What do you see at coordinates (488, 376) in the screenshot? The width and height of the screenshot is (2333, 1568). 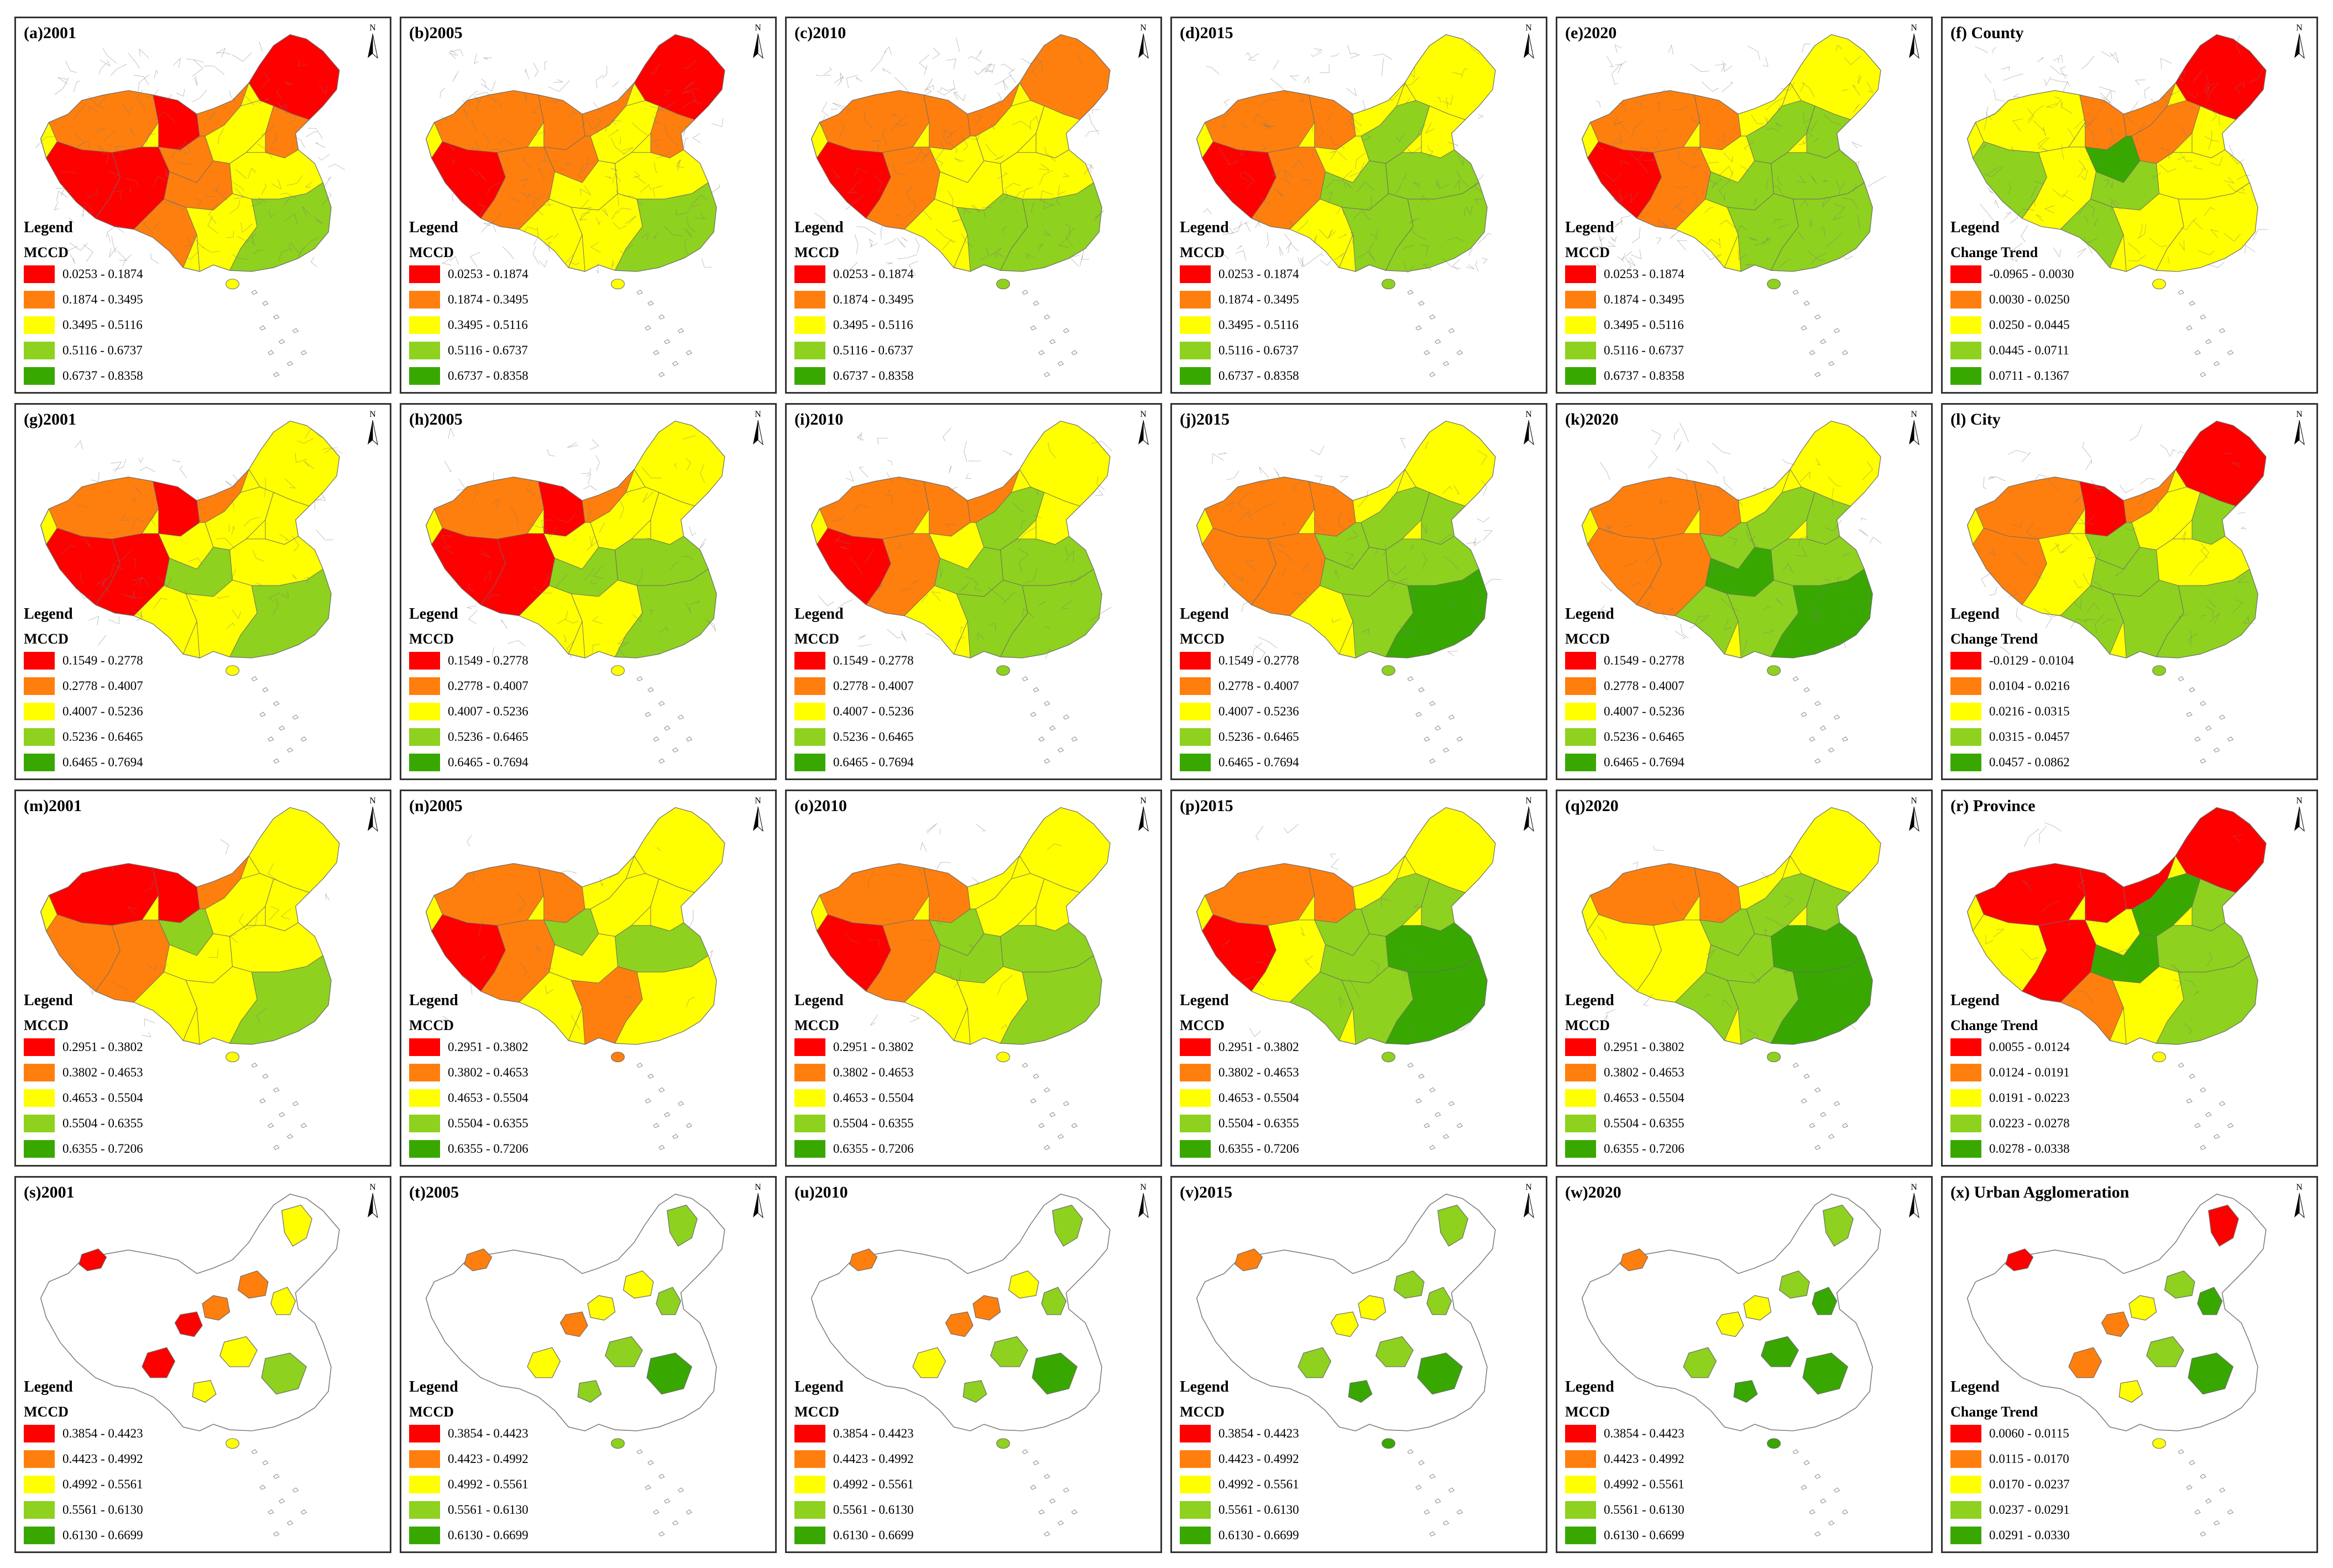 I see `legend-range-label: 0.6737 - 0.8358` at bounding box center [488, 376].